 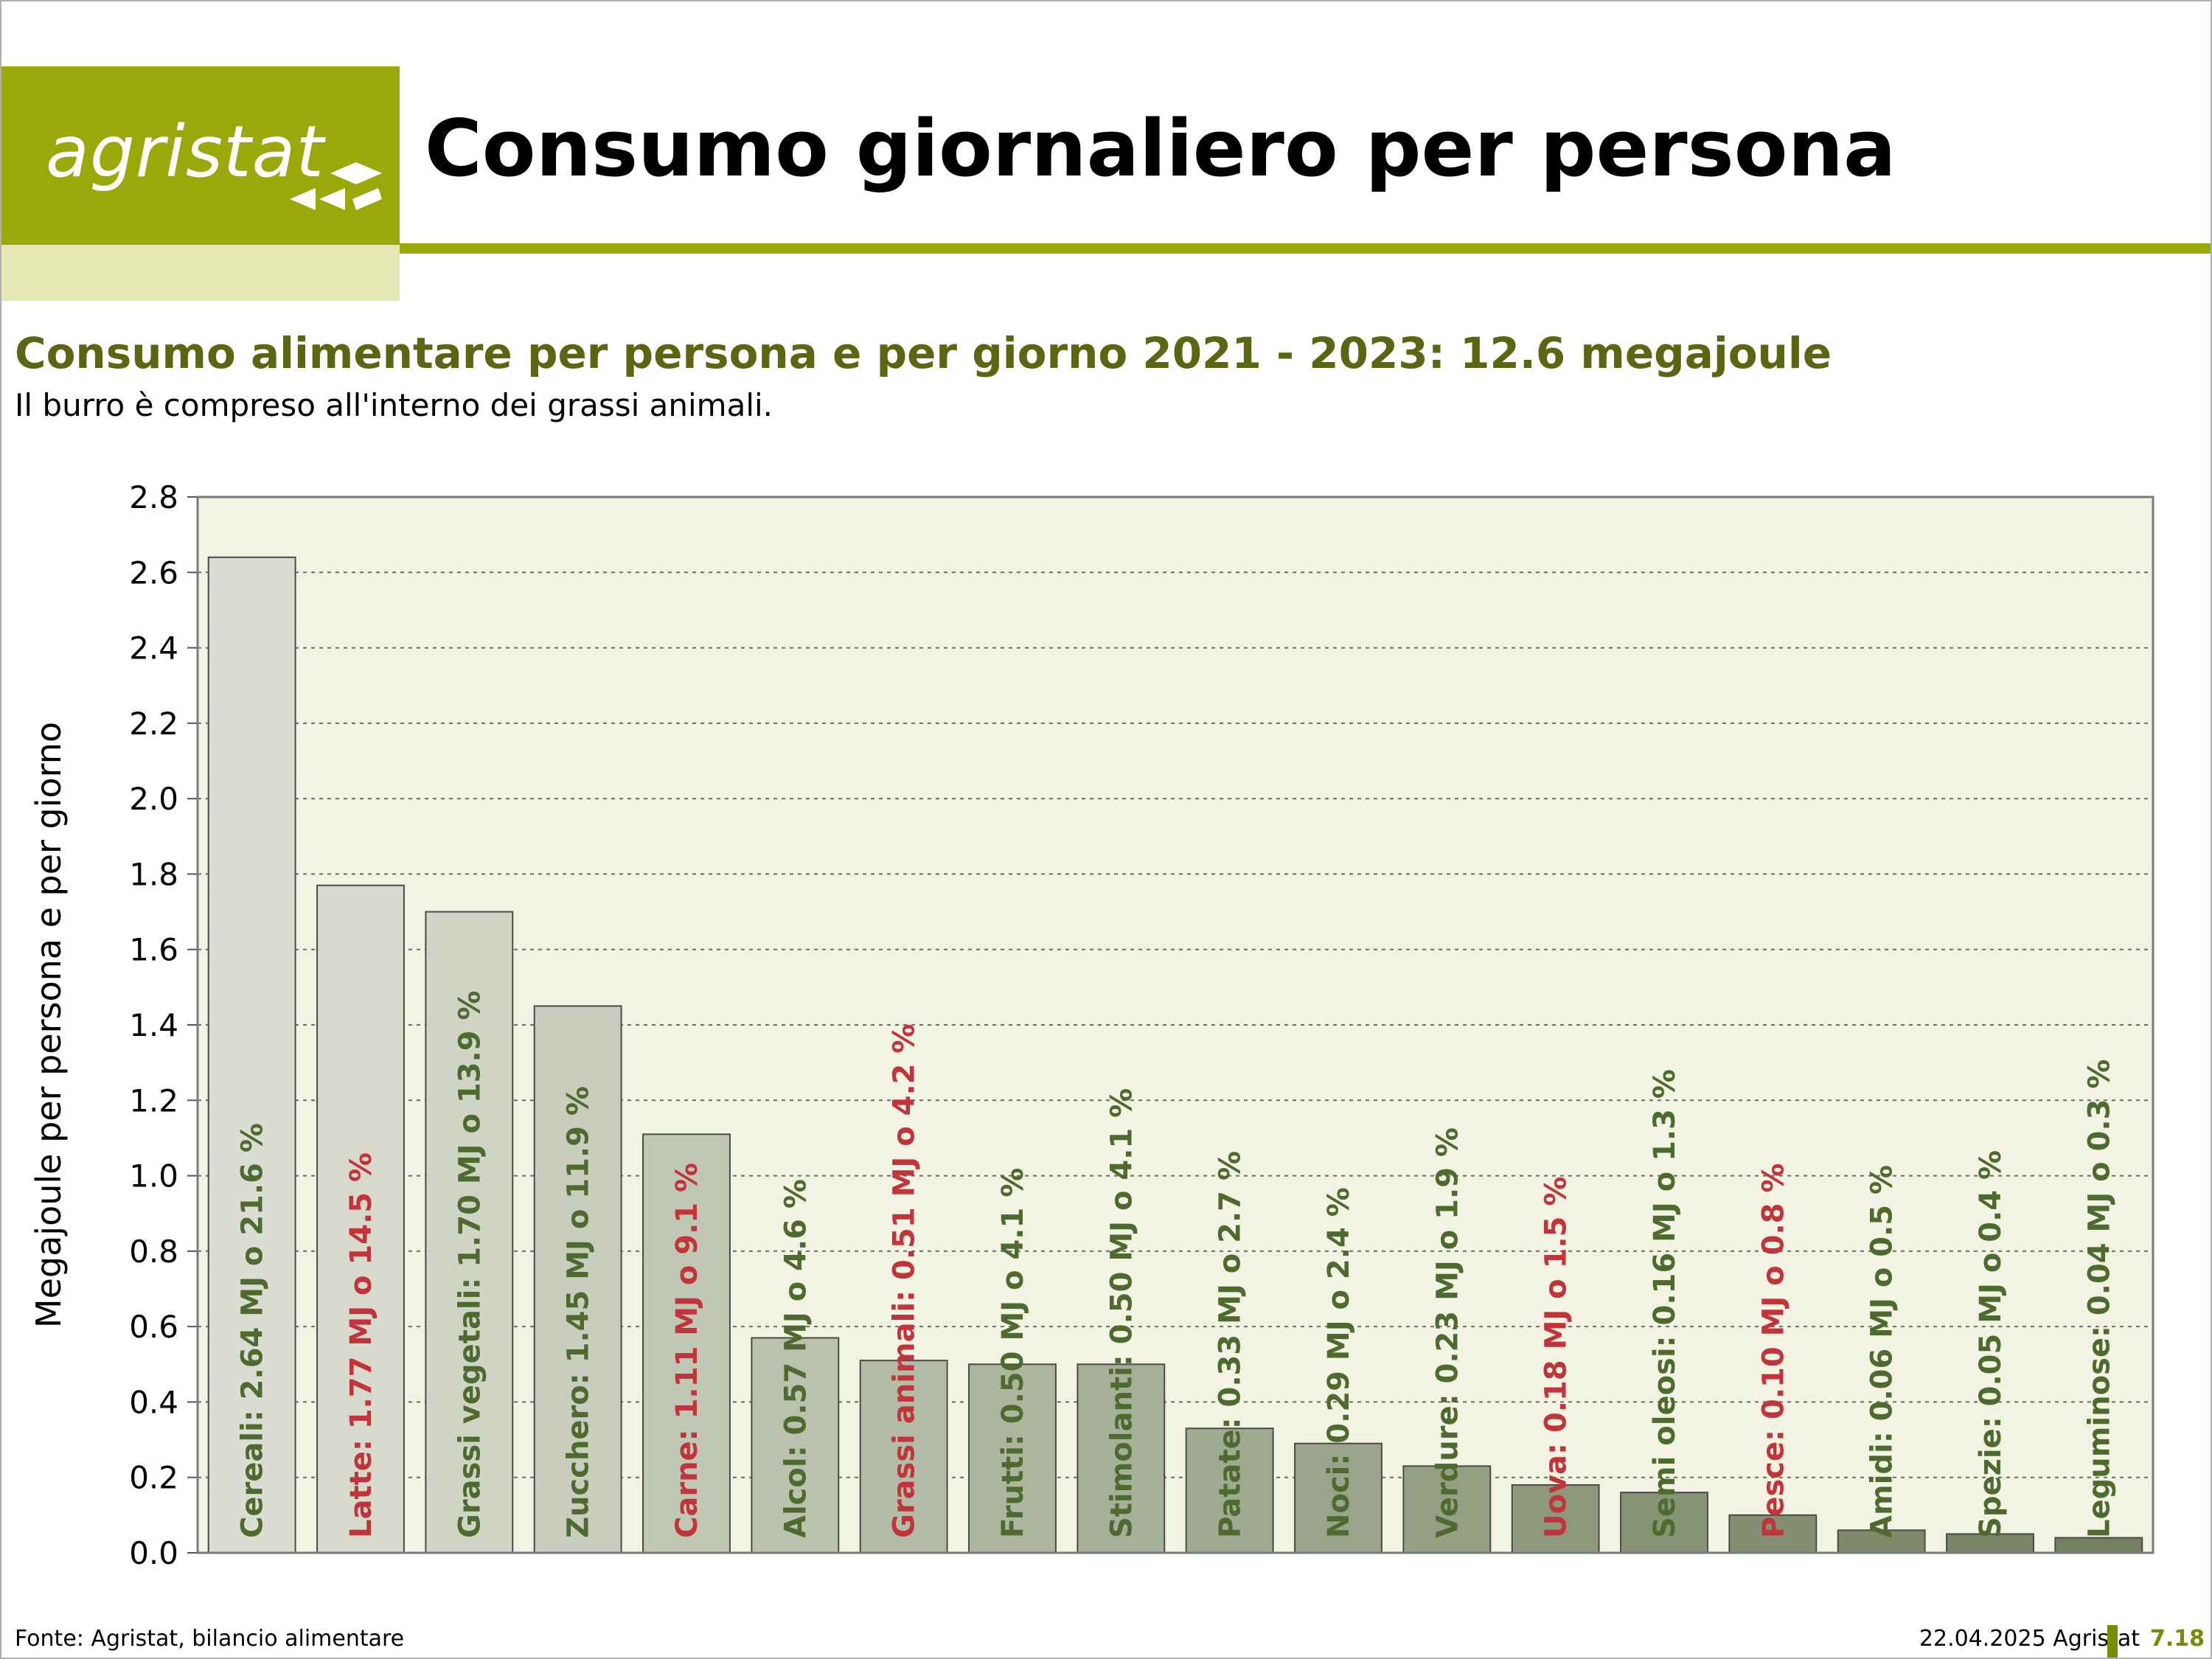 I want to click on bar-uova, so click(x=1555, y=1519).